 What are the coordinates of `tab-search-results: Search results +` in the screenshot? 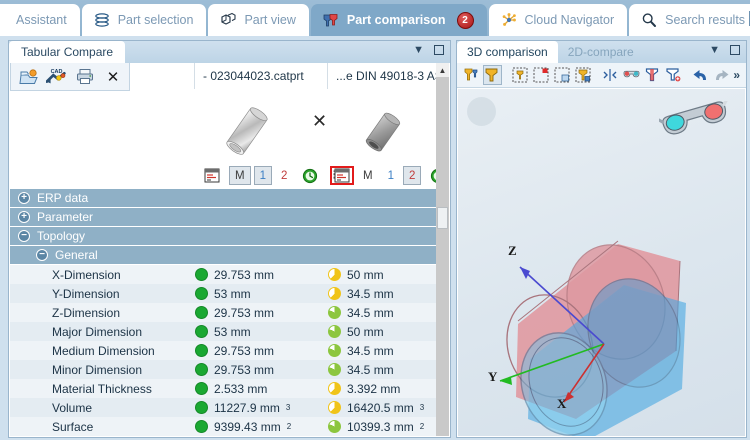 It's located at (689, 20).